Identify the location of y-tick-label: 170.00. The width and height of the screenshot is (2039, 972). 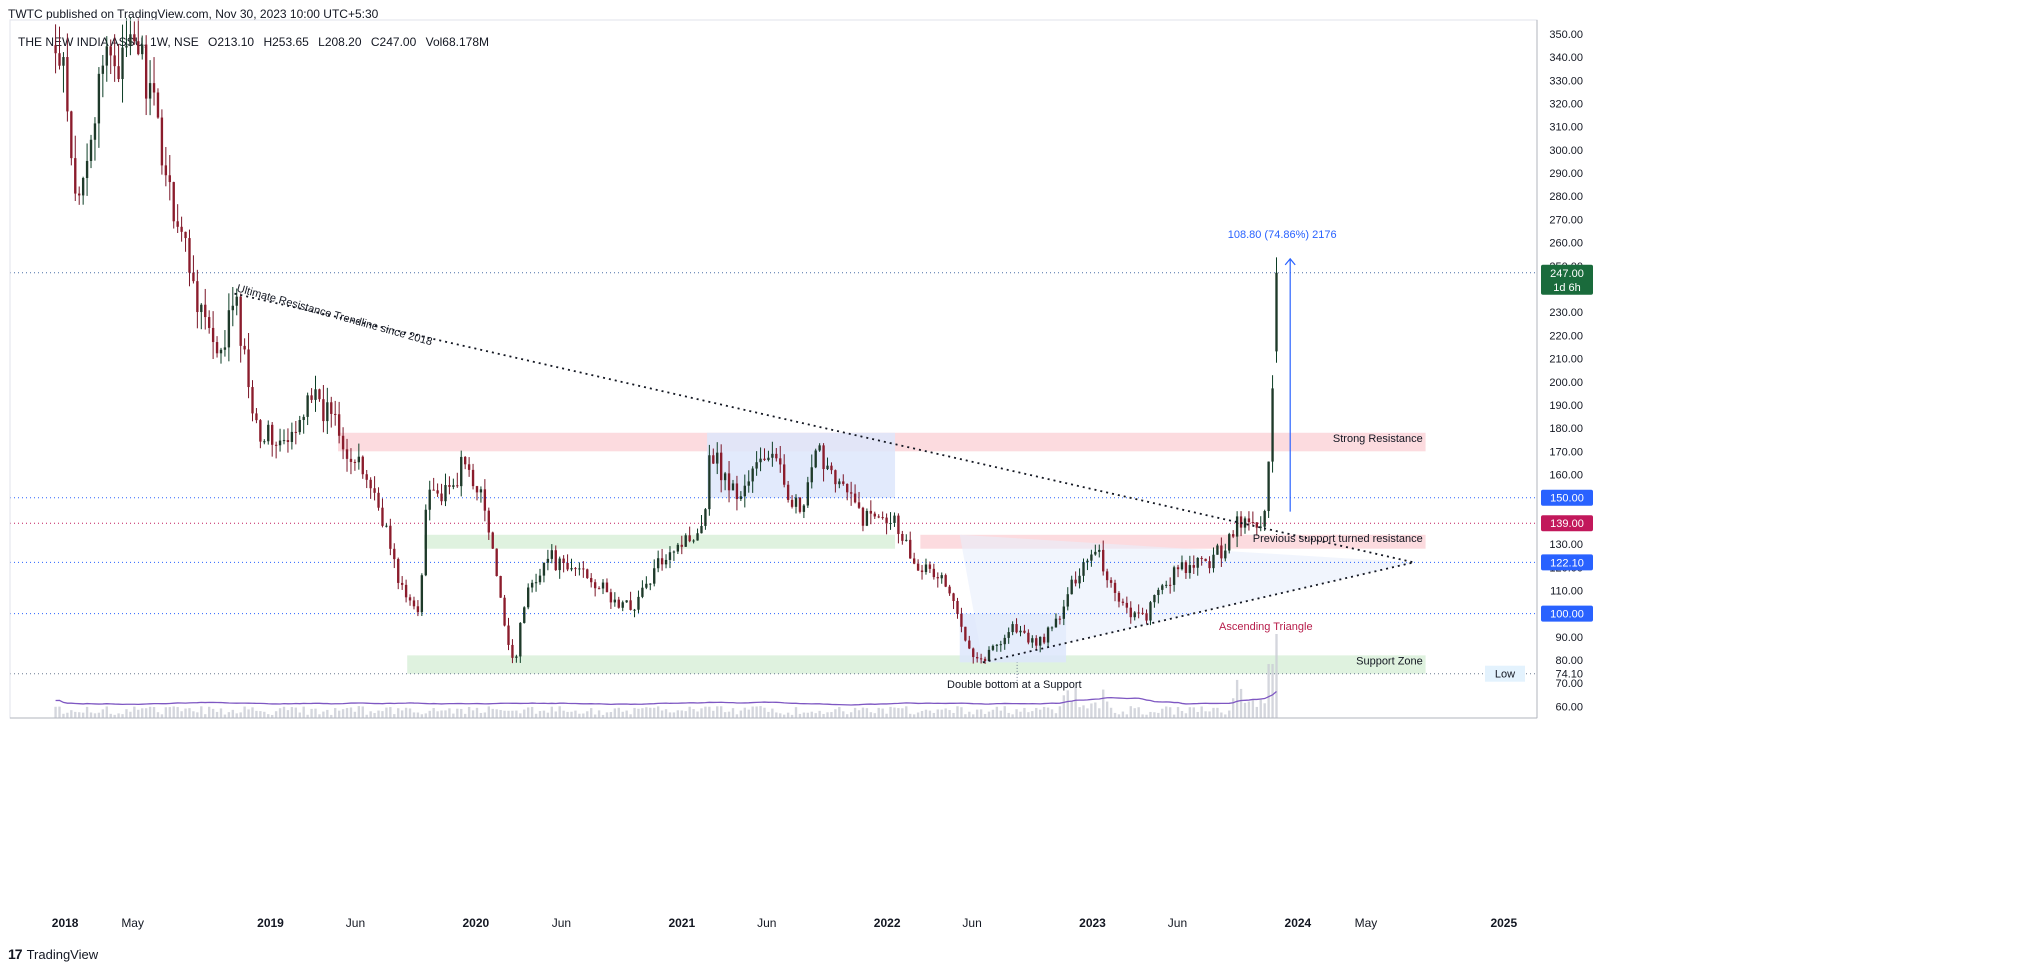
(1566, 452).